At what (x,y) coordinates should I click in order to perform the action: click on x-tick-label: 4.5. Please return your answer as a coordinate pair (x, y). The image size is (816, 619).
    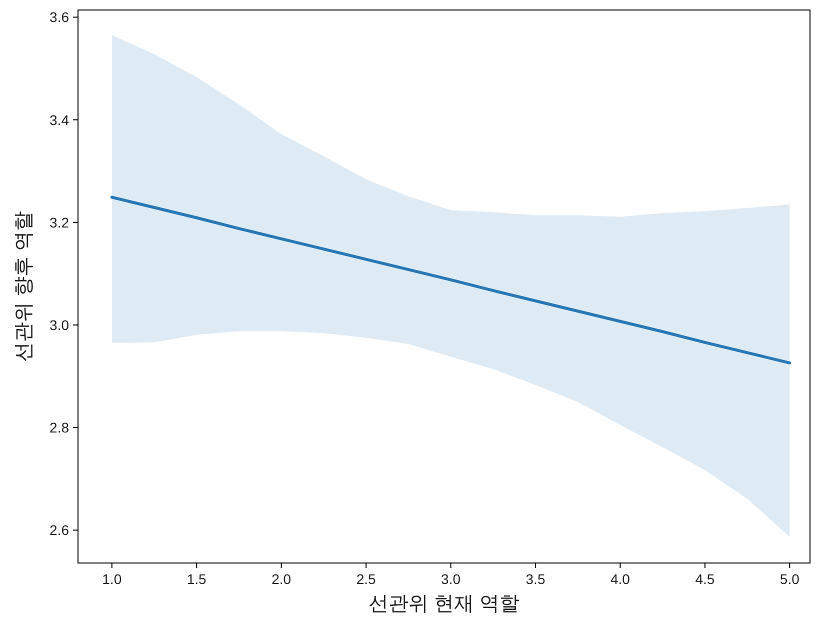
    Looking at the image, I should click on (705, 579).